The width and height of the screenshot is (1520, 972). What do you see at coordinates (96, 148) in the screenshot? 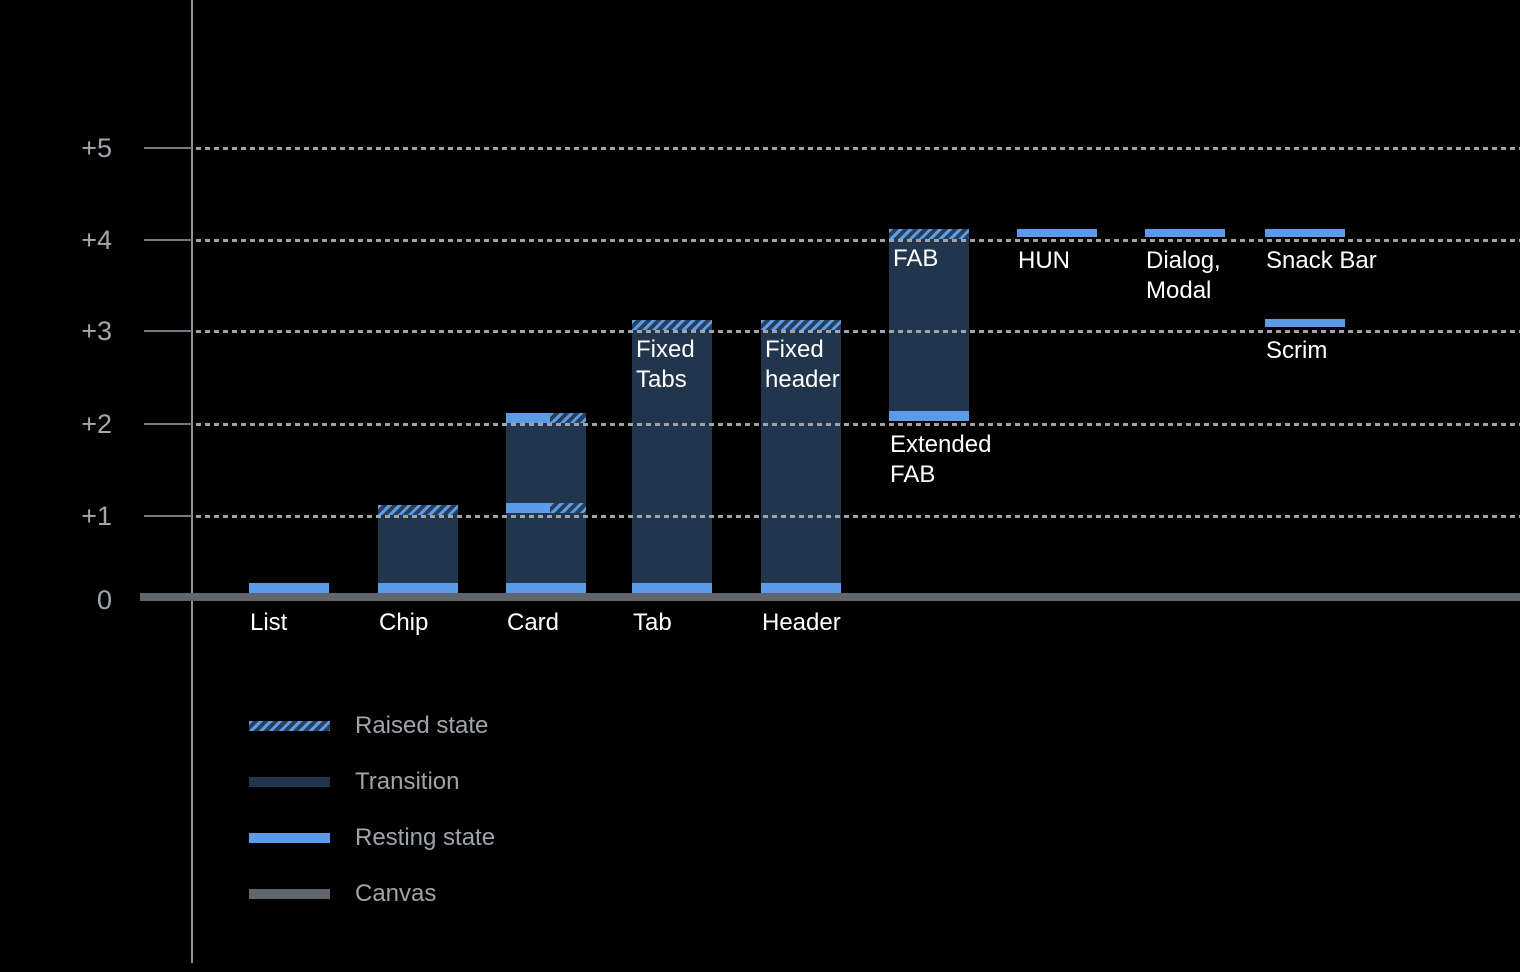
I see `axis-tick-label-5: +5` at bounding box center [96, 148].